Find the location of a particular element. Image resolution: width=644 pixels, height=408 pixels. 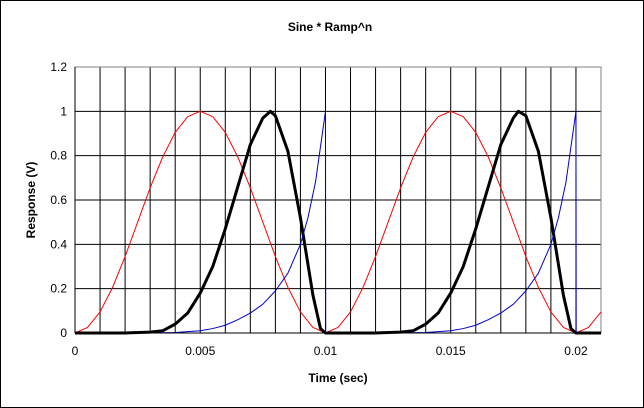

x-tick-label: 0.02 is located at coordinates (576, 351).